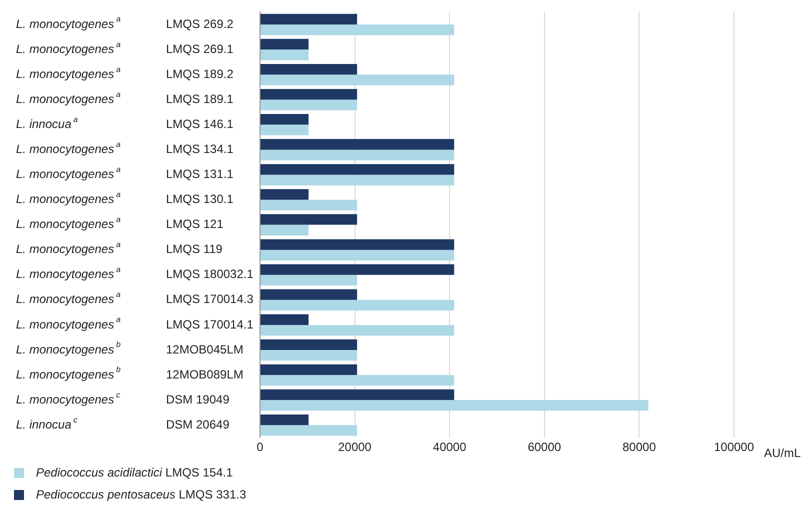 The image size is (812, 521). Describe the element at coordinates (782, 453) in the screenshot. I see `x-axis-title: AU/mL` at that location.